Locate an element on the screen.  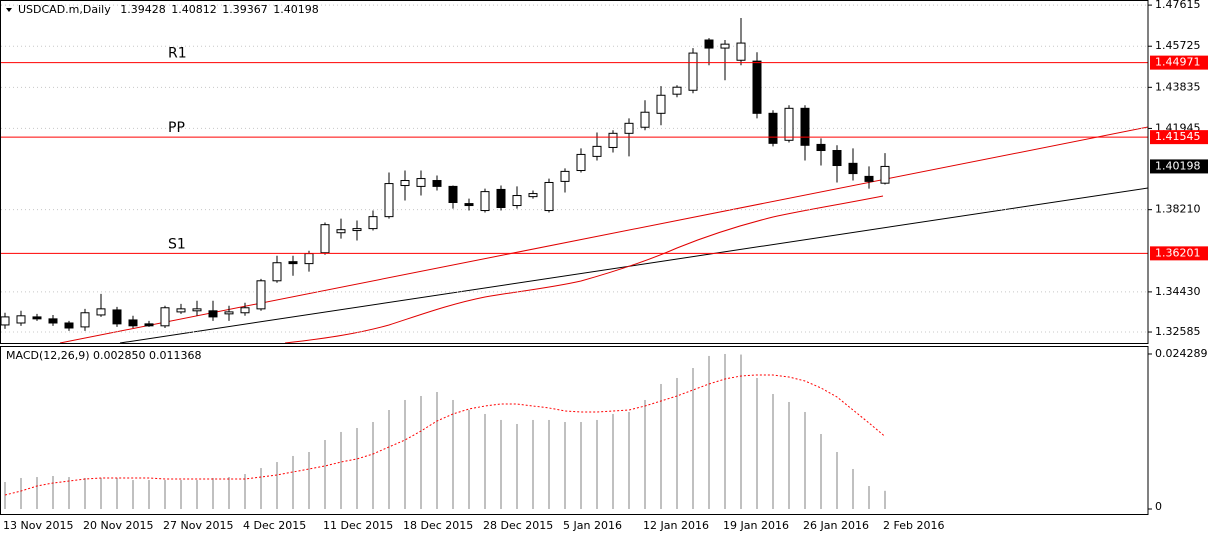
menu-arrow is located at coordinates (9, 10).